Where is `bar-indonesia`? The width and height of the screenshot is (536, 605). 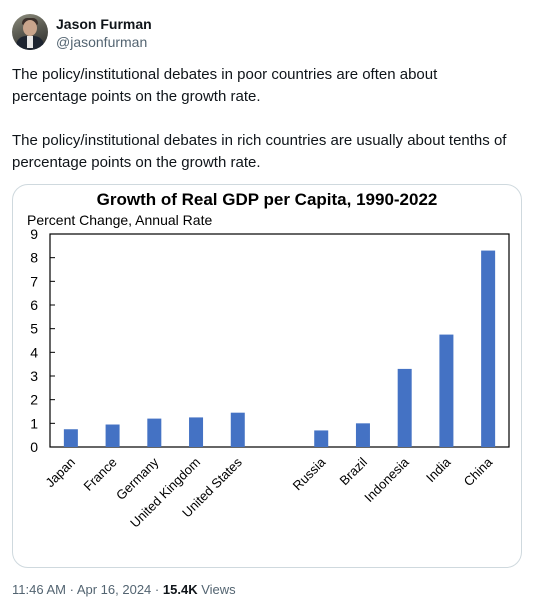 bar-indonesia is located at coordinates (404, 407).